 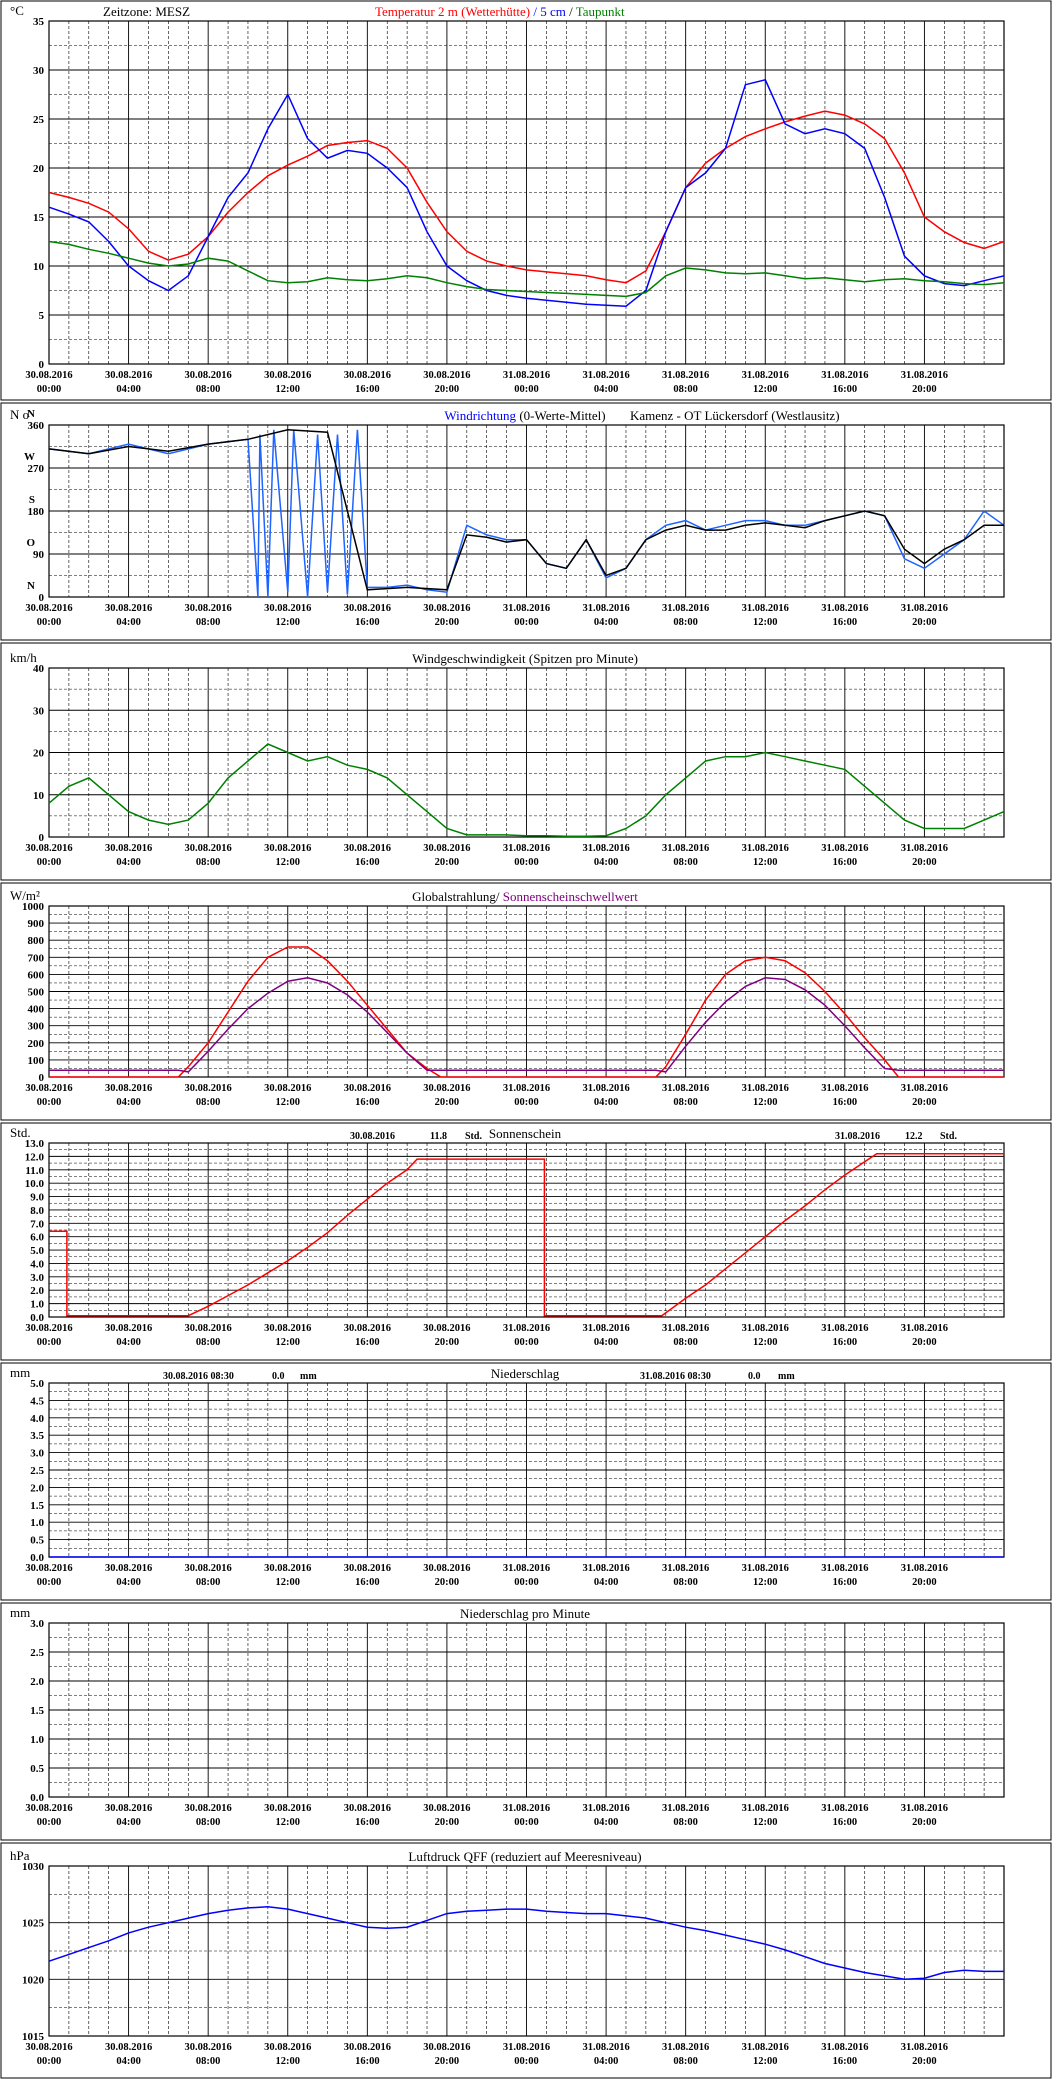 I want to click on y-tick-label: 30, so click(x=39, y=711).